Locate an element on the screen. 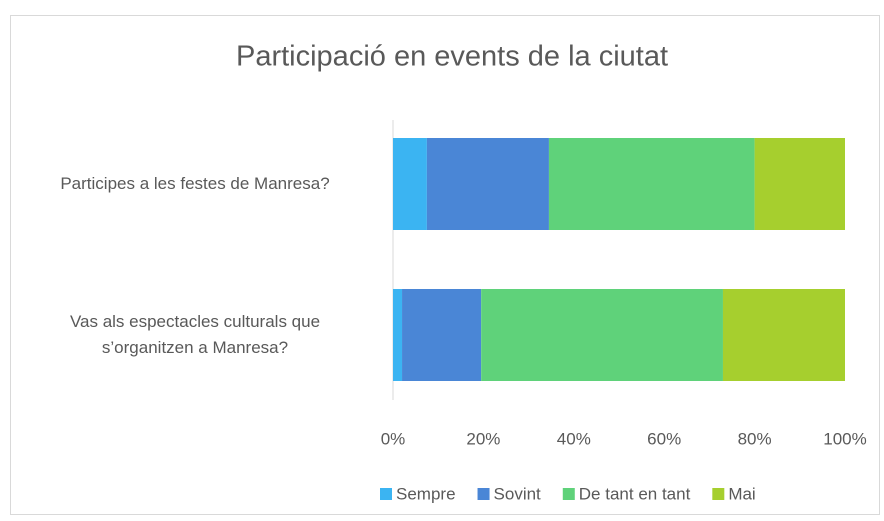 This screenshot has height=521, width=884. legend-label: De tant en tant is located at coordinates (635, 493).